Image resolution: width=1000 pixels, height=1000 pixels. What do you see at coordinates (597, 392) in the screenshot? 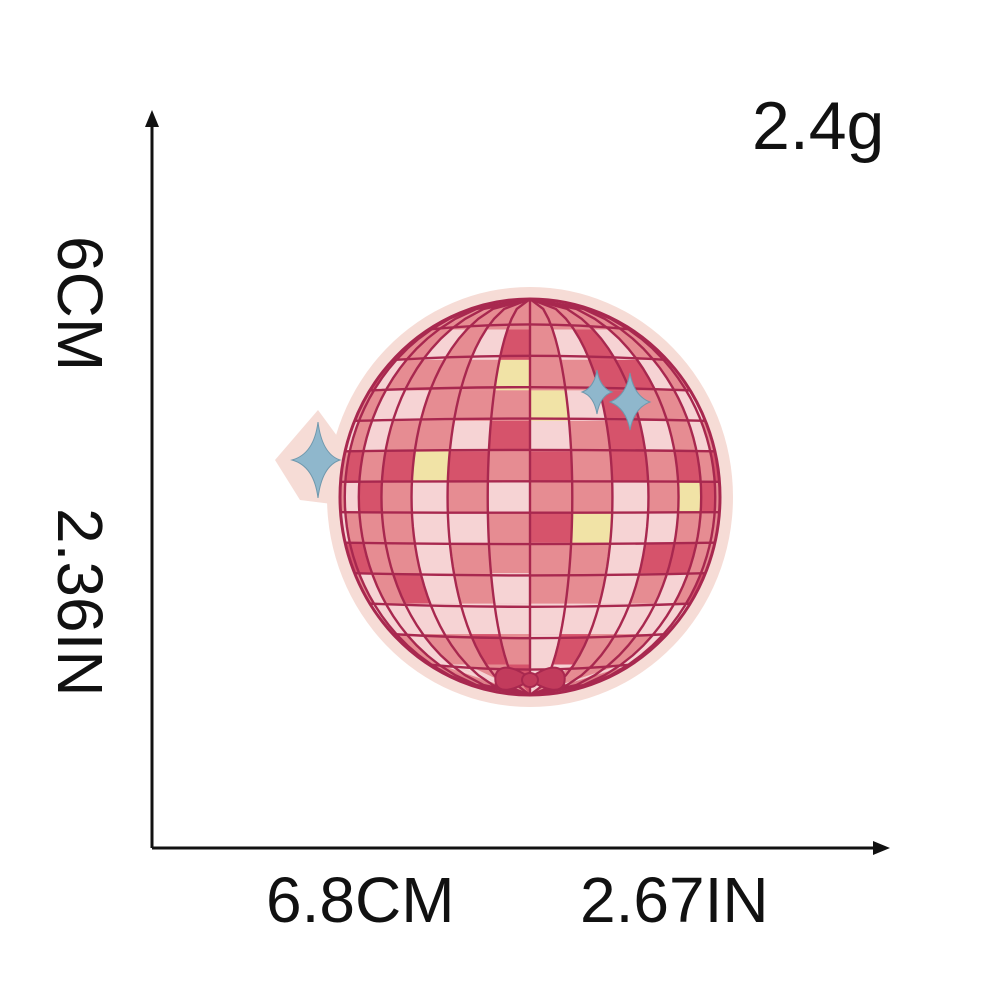
I see `sparkle-small-icon` at bounding box center [597, 392].